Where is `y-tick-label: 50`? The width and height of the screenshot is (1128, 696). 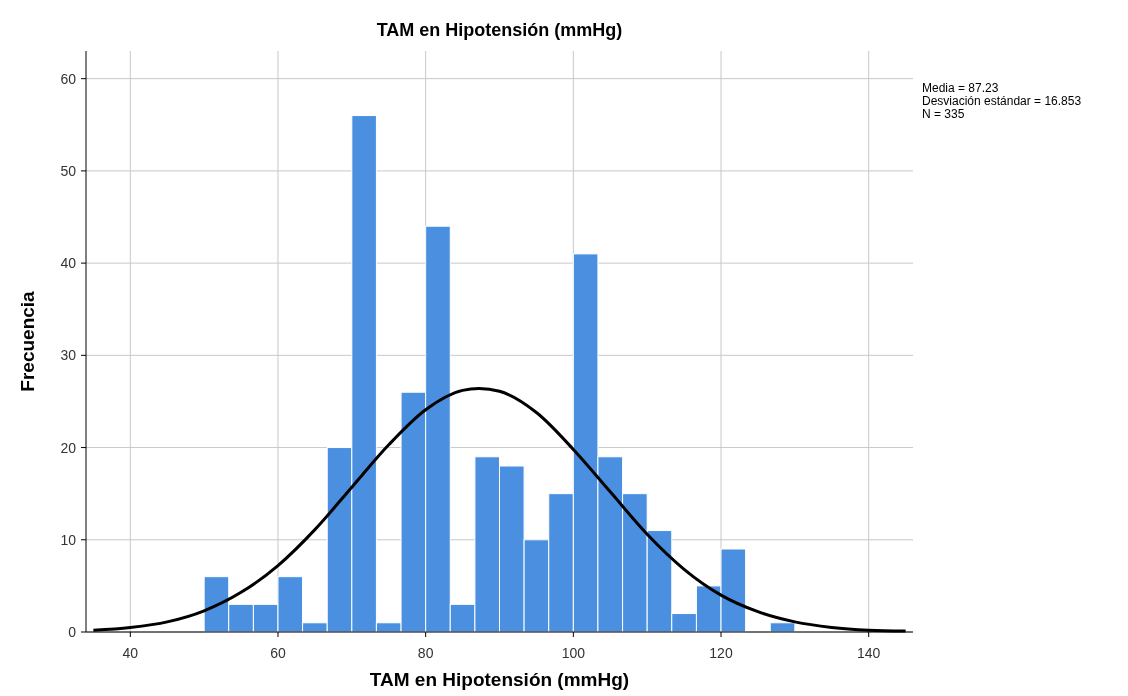
y-tick-label: 50 is located at coordinates (68, 170).